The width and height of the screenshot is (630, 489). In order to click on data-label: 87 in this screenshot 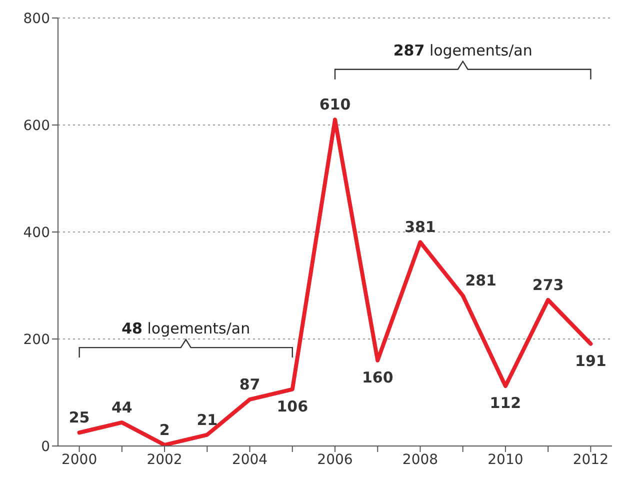, I will do `click(249, 384)`.